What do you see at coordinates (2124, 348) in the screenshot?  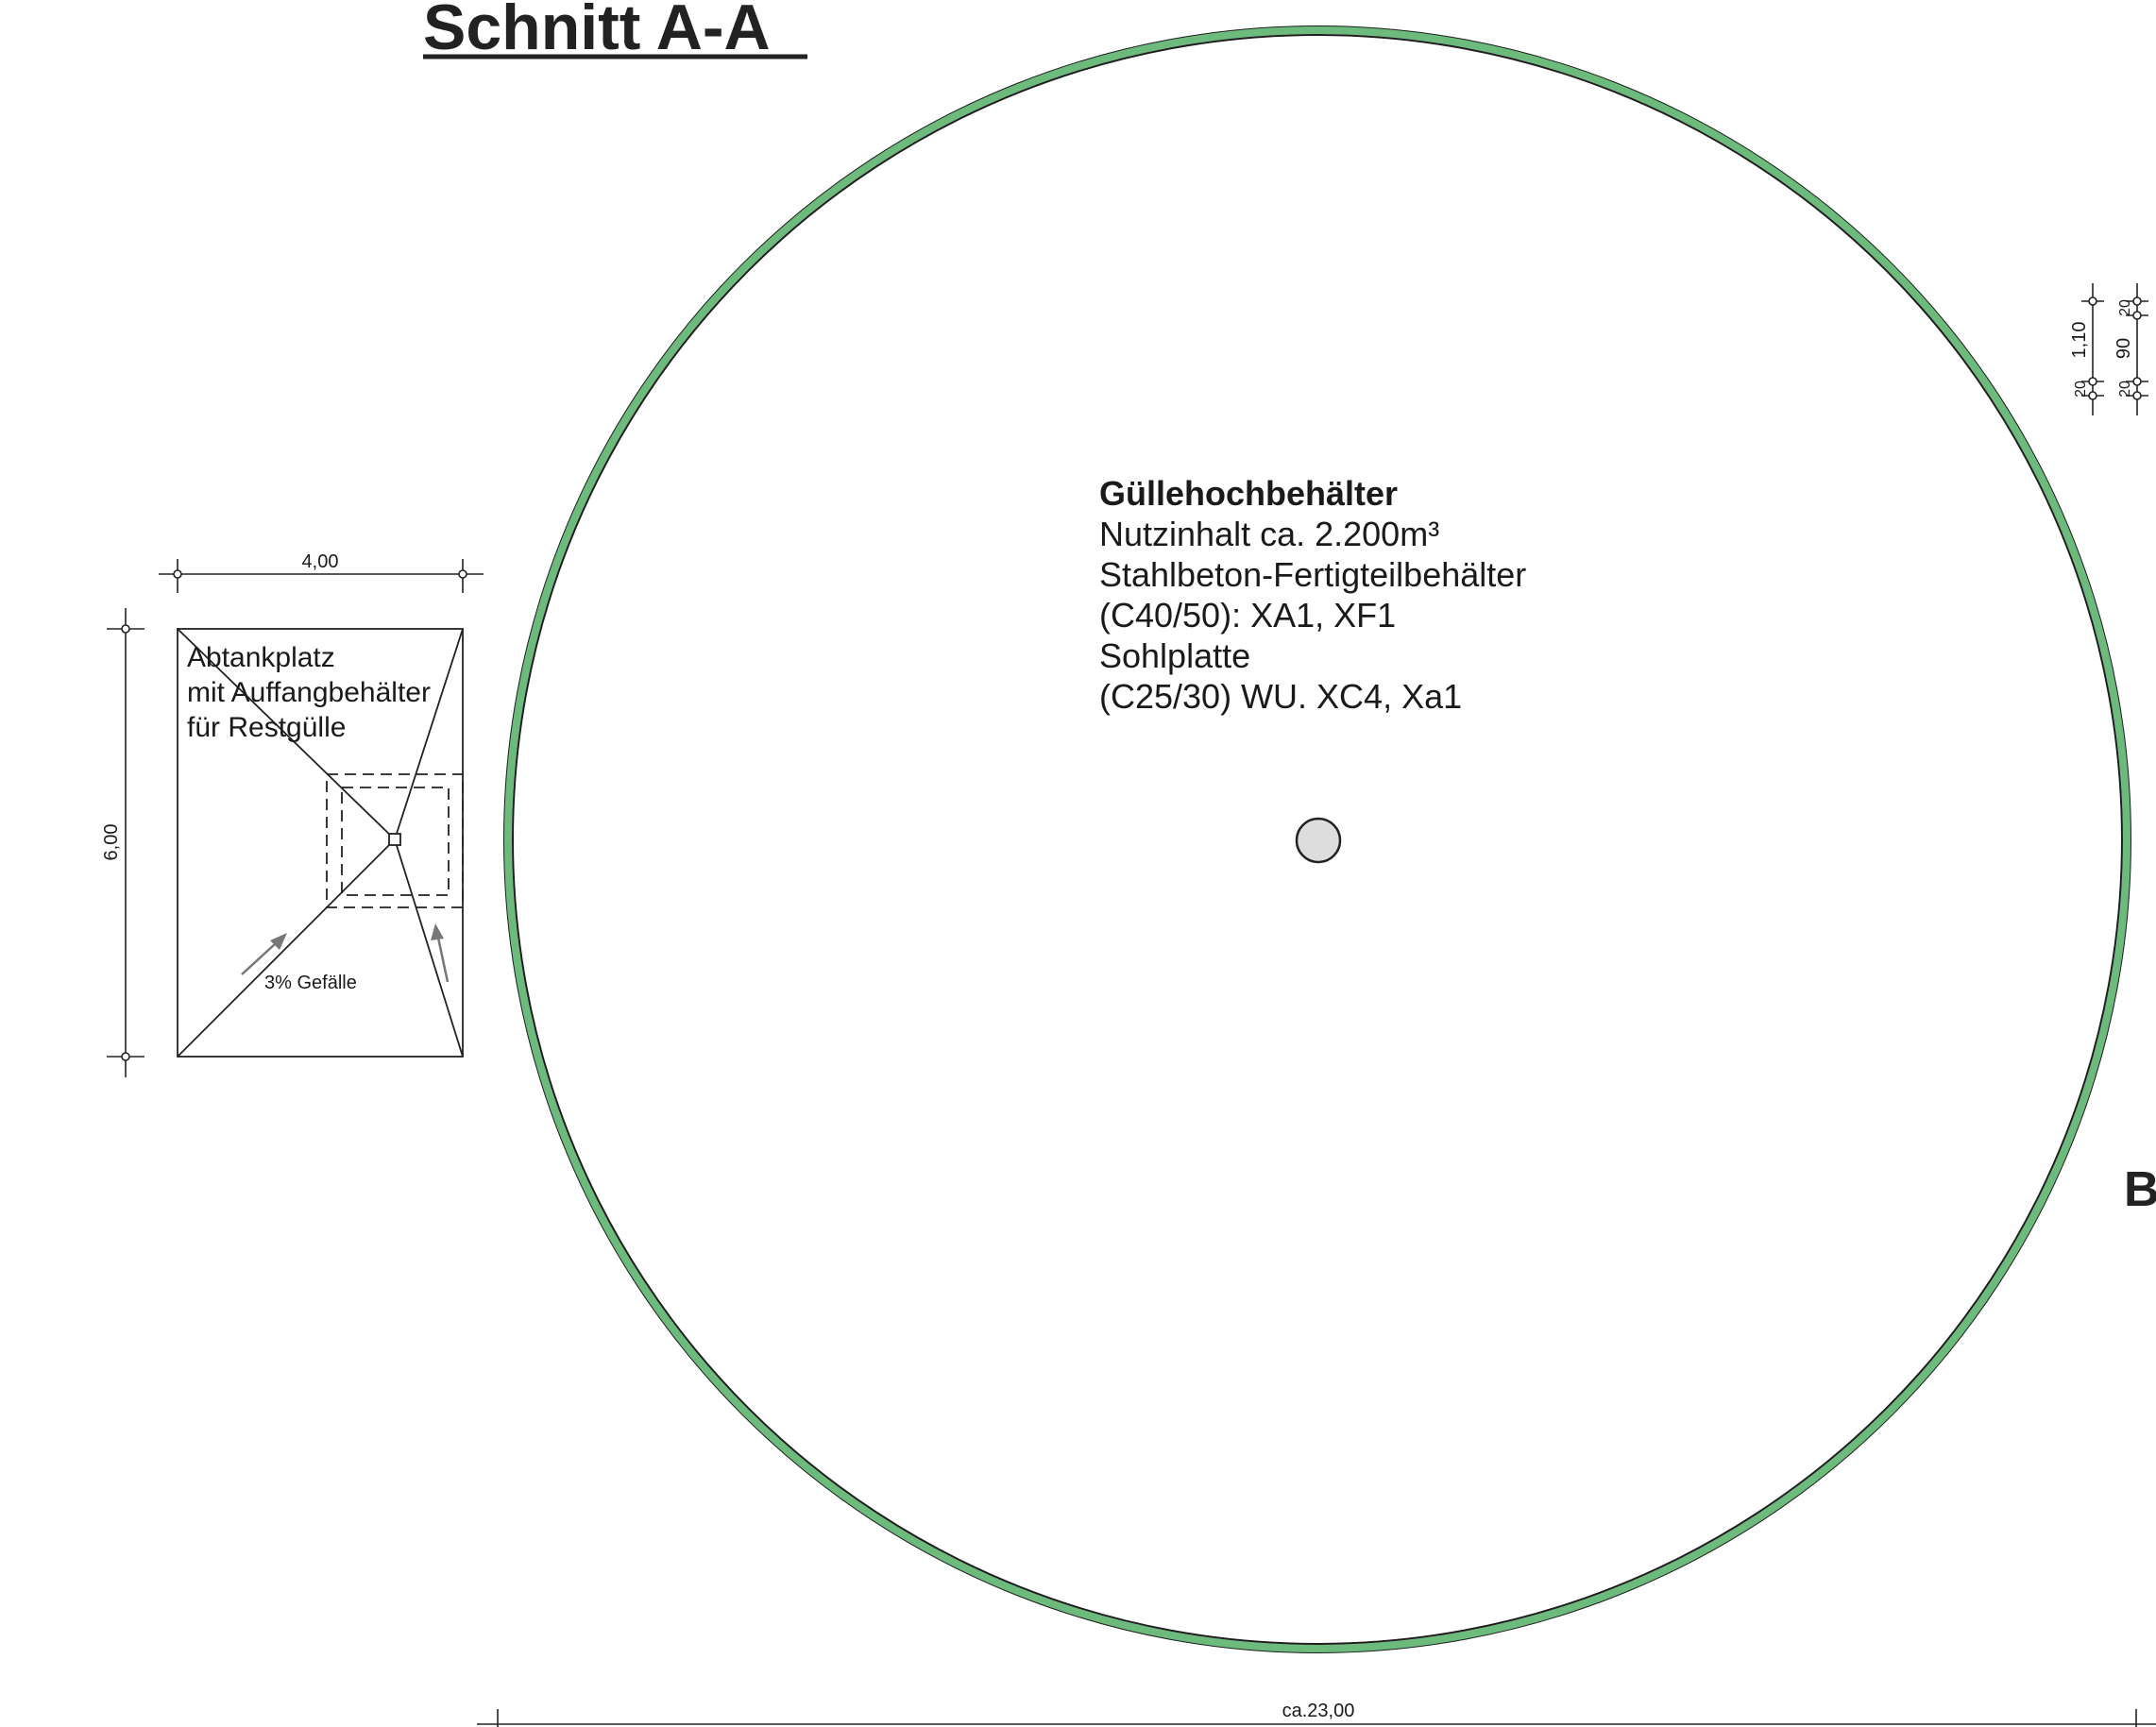 I see `wall-dim-b-main: 90` at bounding box center [2124, 348].